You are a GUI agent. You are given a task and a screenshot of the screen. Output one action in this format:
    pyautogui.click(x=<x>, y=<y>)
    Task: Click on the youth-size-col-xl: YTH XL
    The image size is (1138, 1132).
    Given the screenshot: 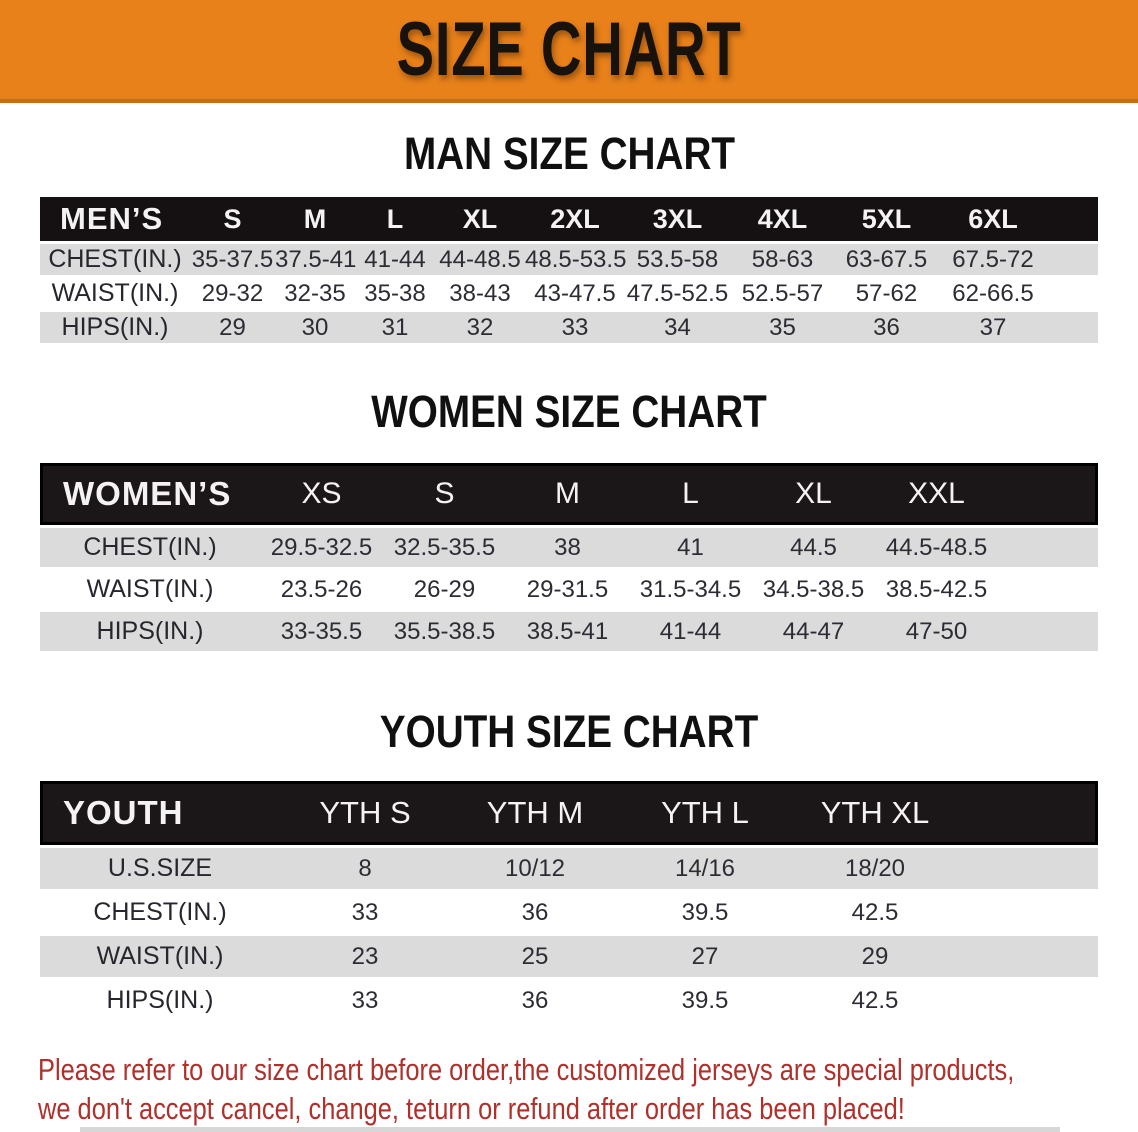 What is the action you would take?
    pyautogui.click(x=875, y=813)
    